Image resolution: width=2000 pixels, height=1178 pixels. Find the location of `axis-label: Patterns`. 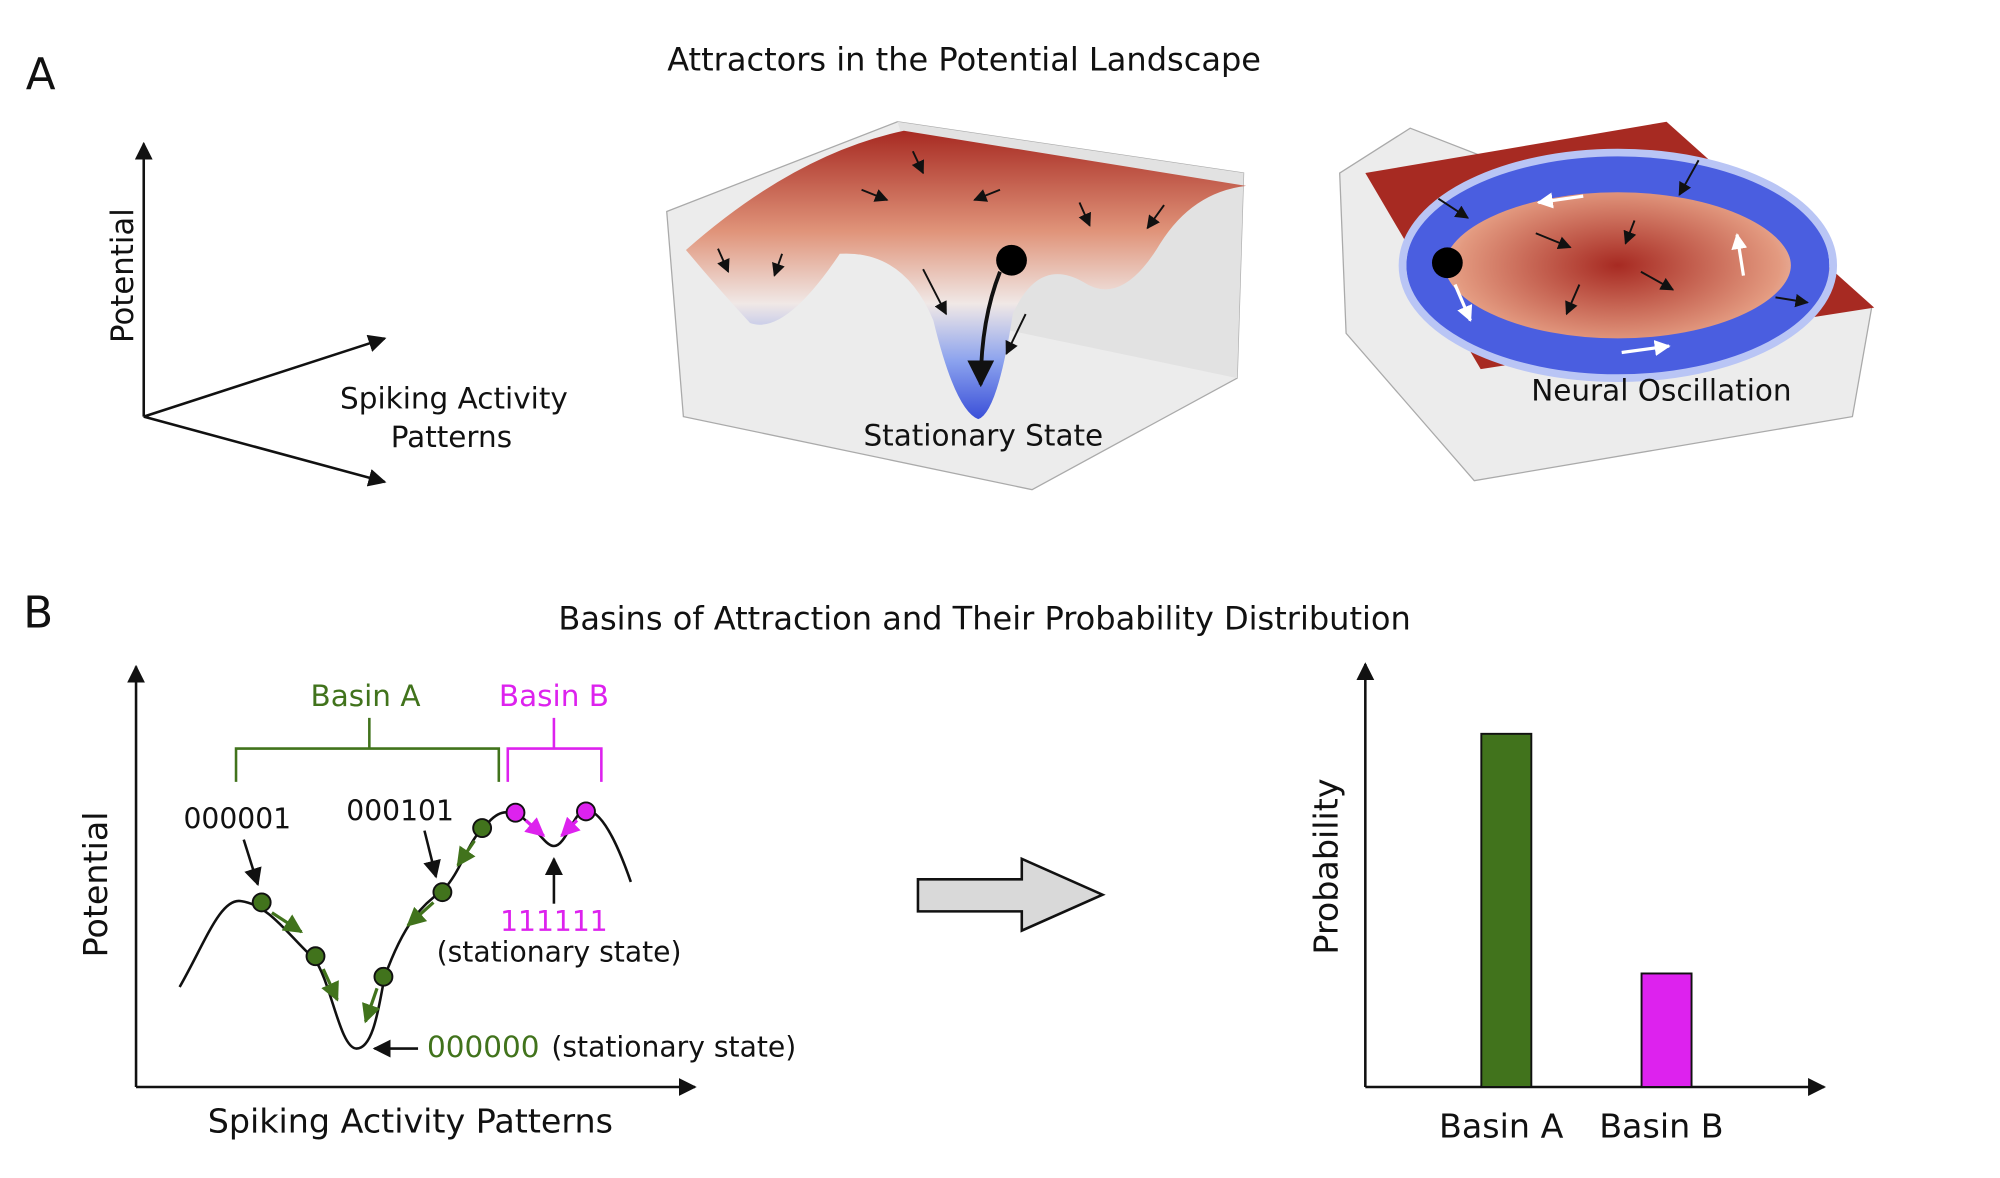

axis-label: Patterns is located at coordinates (451, 437).